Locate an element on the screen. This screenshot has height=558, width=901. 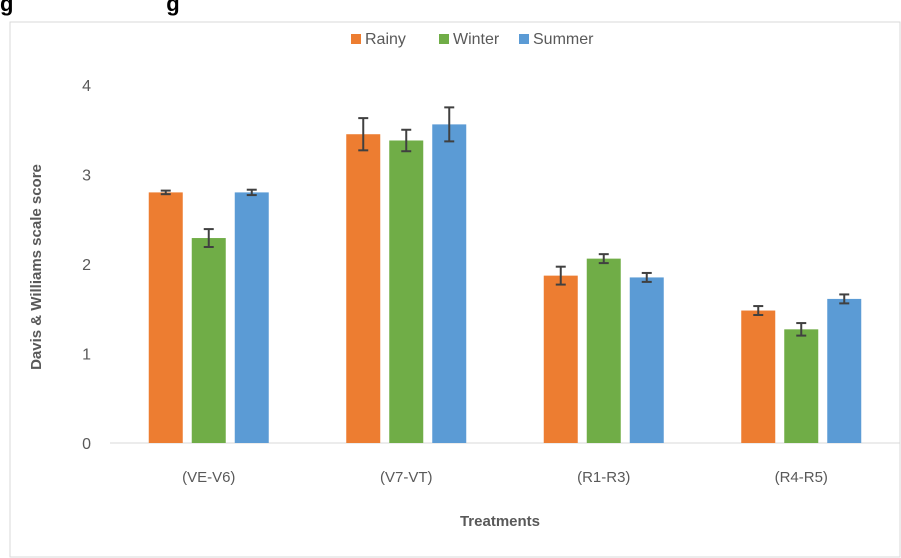
x-tick-label: (V7-VT) is located at coordinates (406, 477).